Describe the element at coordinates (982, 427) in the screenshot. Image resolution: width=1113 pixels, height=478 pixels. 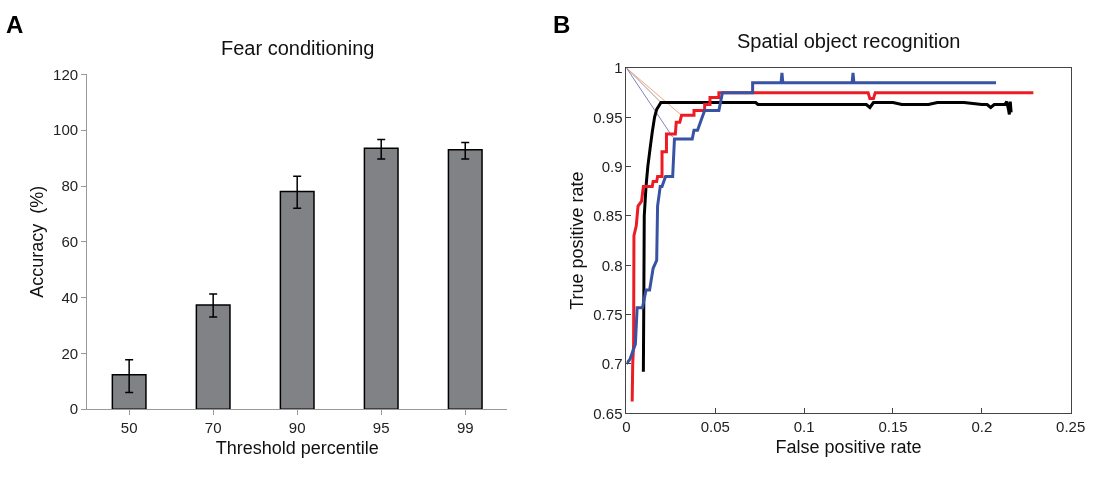
I see `x-tick-label: 0.2` at that location.